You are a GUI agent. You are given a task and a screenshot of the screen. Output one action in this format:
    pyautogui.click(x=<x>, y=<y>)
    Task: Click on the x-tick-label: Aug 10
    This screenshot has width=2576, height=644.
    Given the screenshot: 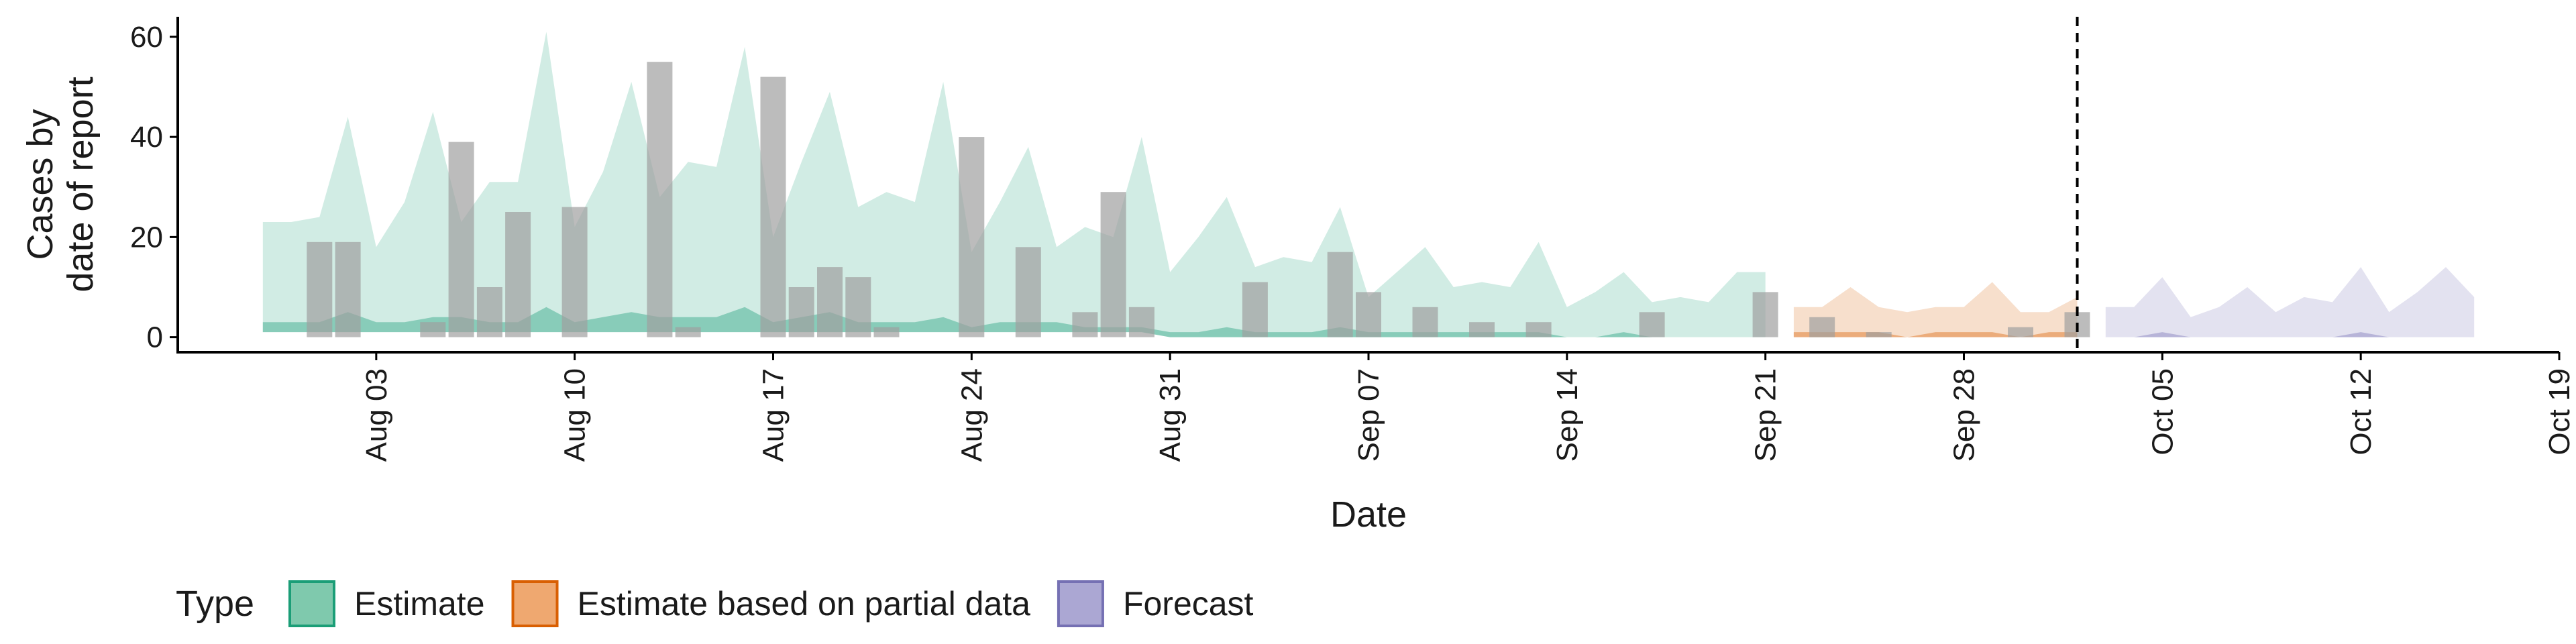 What is the action you would take?
    pyautogui.click(x=575, y=415)
    